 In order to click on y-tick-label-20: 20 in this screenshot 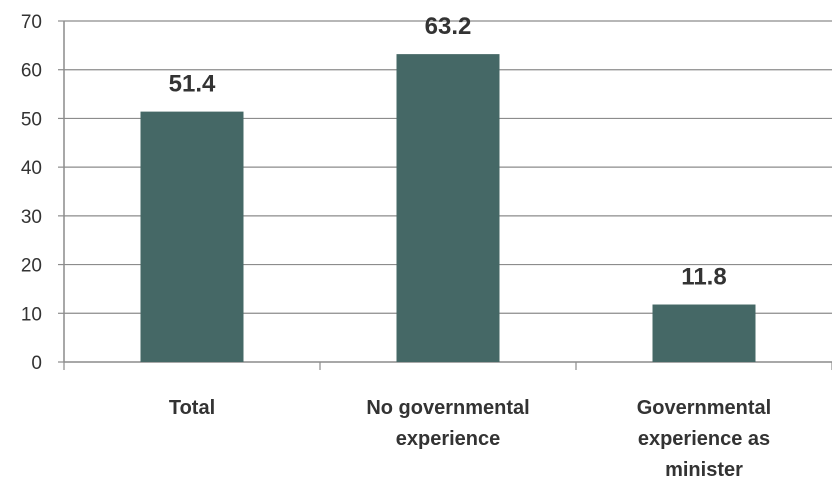, I will do `click(31, 266)`.